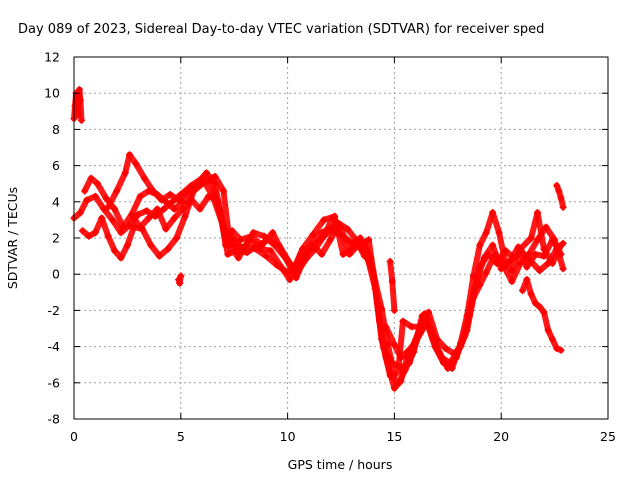 The width and height of the screenshot is (640, 480). Describe the element at coordinates (288, 436) in the screenshot. I see `x-tick-label: 10` at that location.